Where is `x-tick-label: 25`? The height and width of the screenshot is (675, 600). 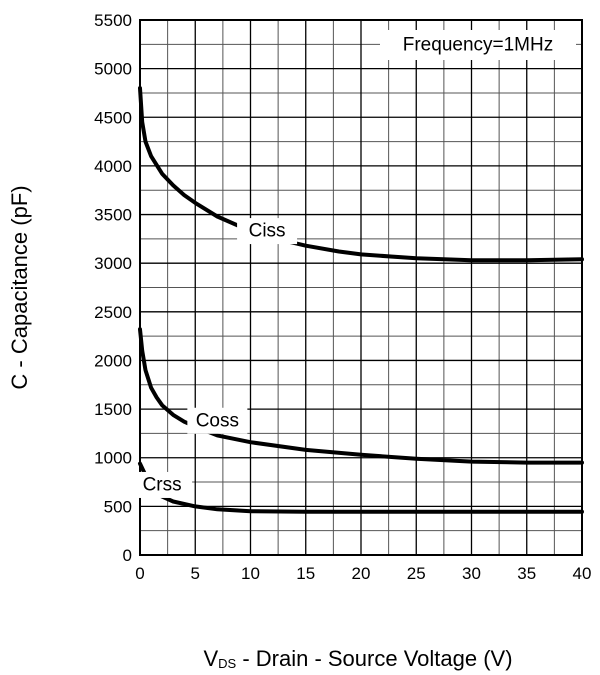
x-tick-label: 25 is located at coordinates (416, 573).